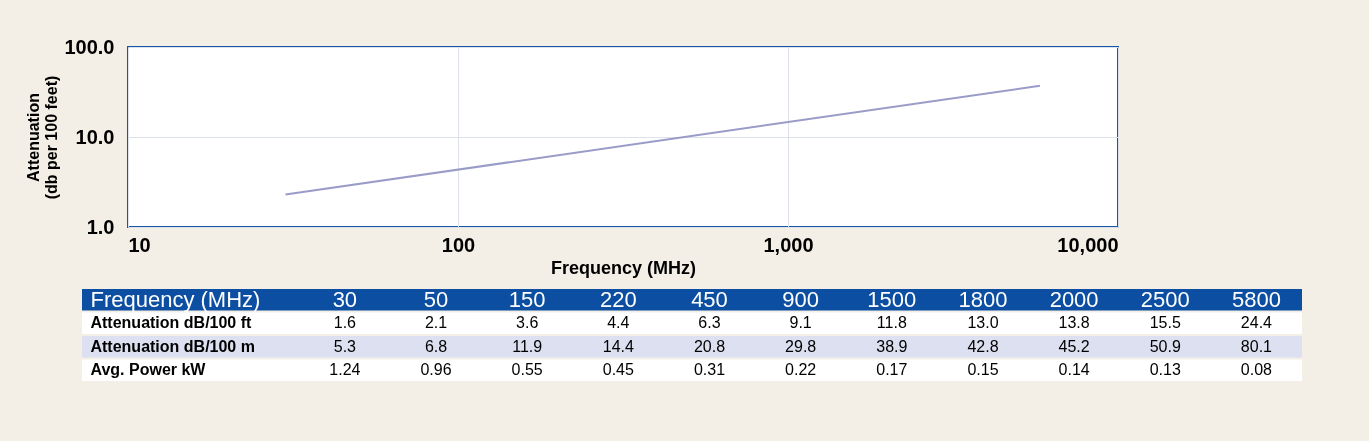 The height and width of the screenshot is (441, 1369). Describe the element at coordinates (43, 137) in the screenshot. I see `y-axis-title: Attenuation (db per 100 feet)` at that location.